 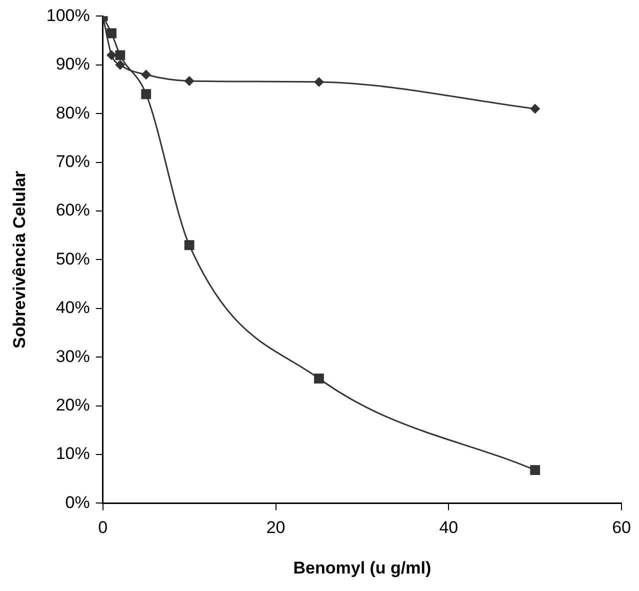 What do you see at coordinates (276, 528) in the screenshot?
I see `x-tick-label: 20` at bounding box center [276, 528].